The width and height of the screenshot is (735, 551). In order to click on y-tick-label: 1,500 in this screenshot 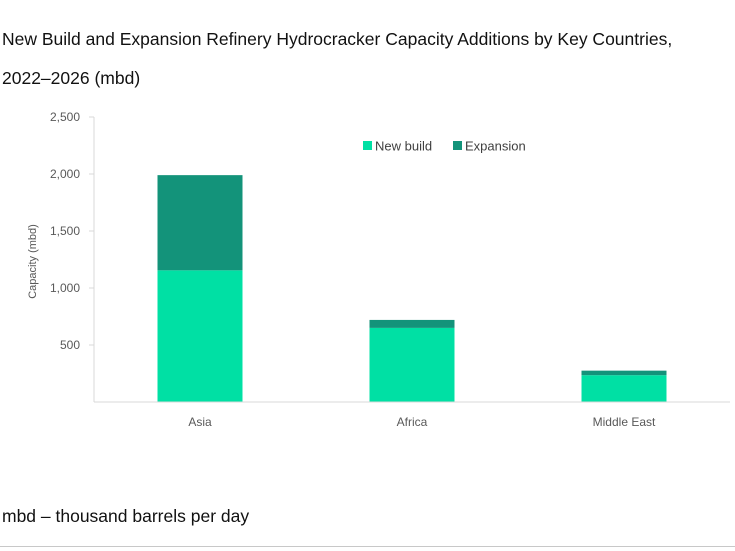, I will do `click(65, 231)`.